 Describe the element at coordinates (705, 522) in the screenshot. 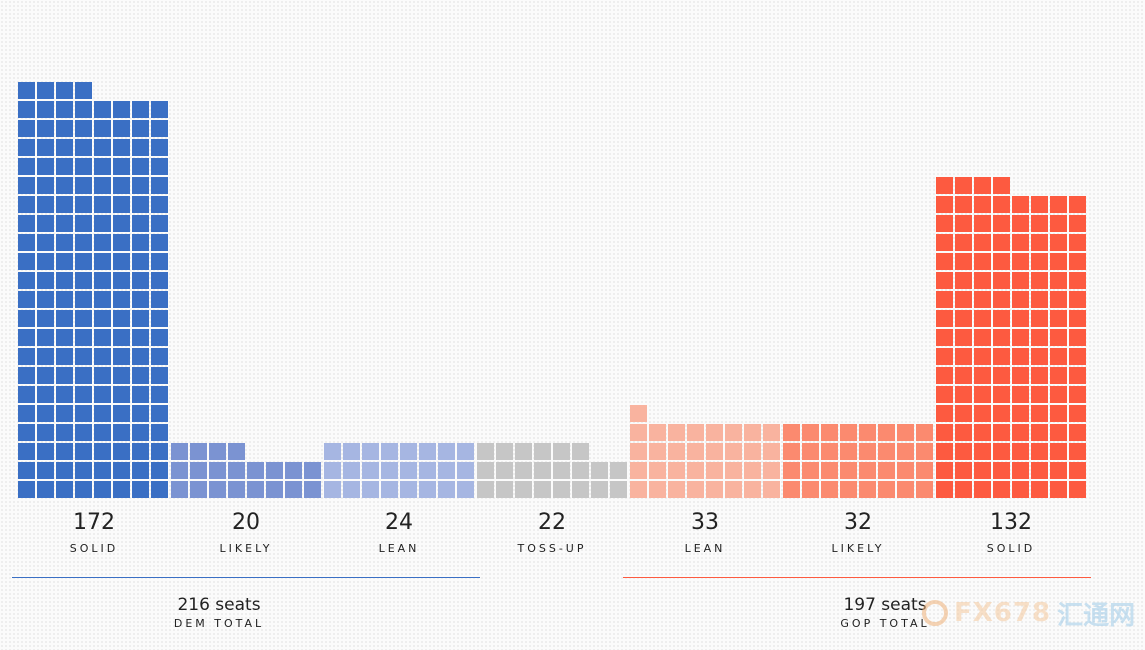

I see `value-label-gop-lean: 33` at that location.